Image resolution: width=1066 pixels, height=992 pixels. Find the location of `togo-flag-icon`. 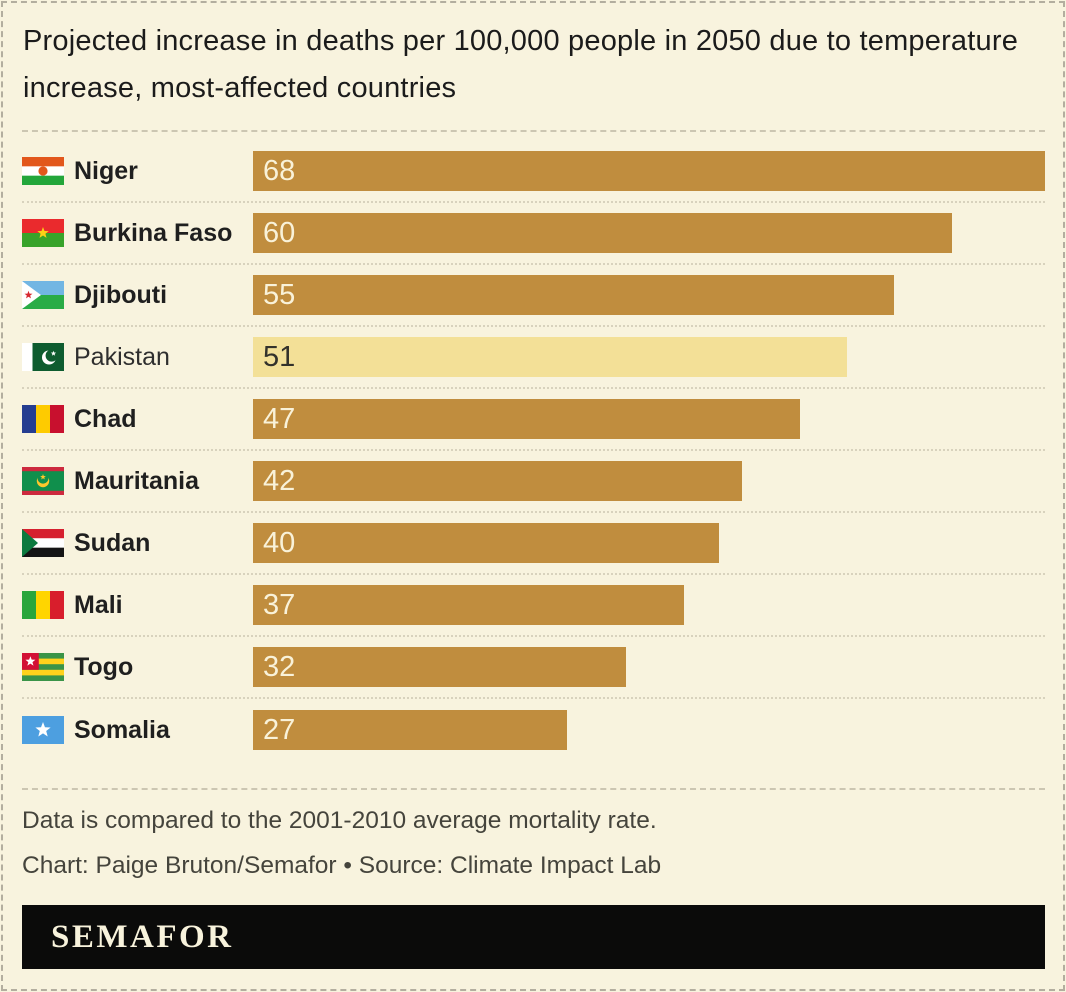

togo-flag-icon is located at coordinates (43, 667).